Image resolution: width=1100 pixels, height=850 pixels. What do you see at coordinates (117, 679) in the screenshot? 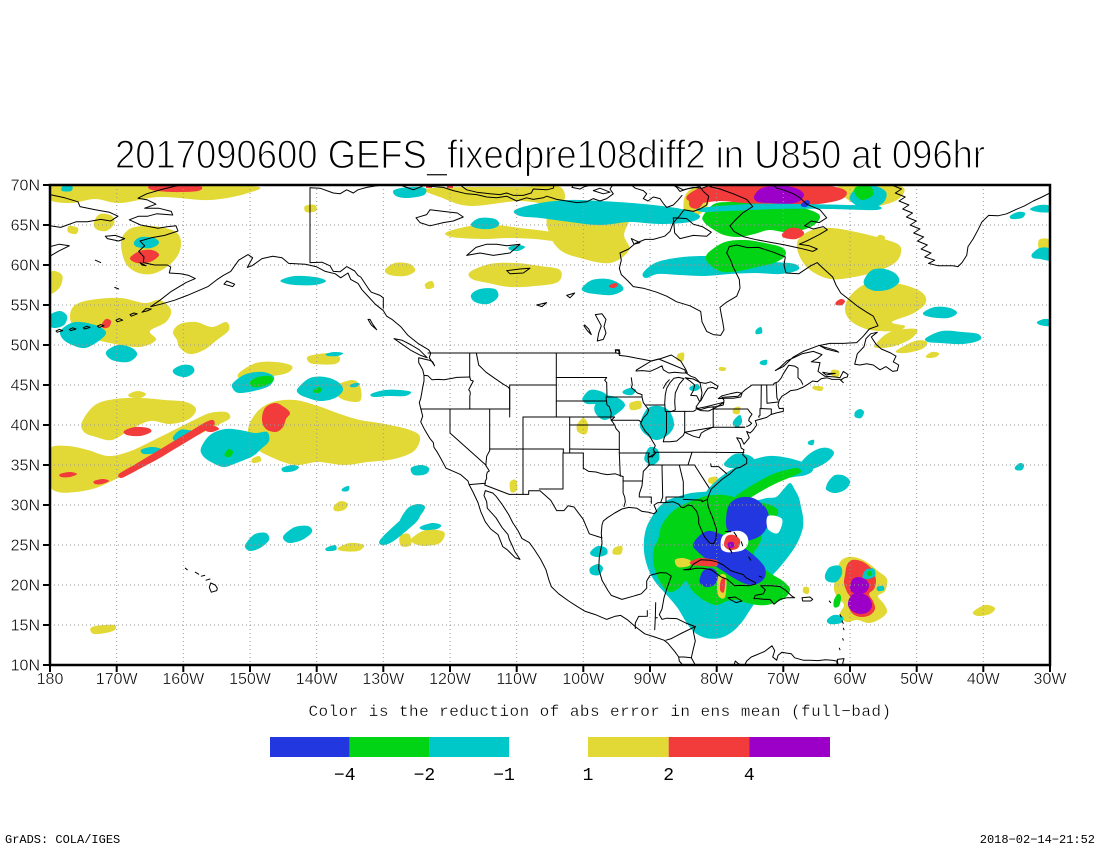
I see `svg-text: 170W` at bounding box center [117, 679].